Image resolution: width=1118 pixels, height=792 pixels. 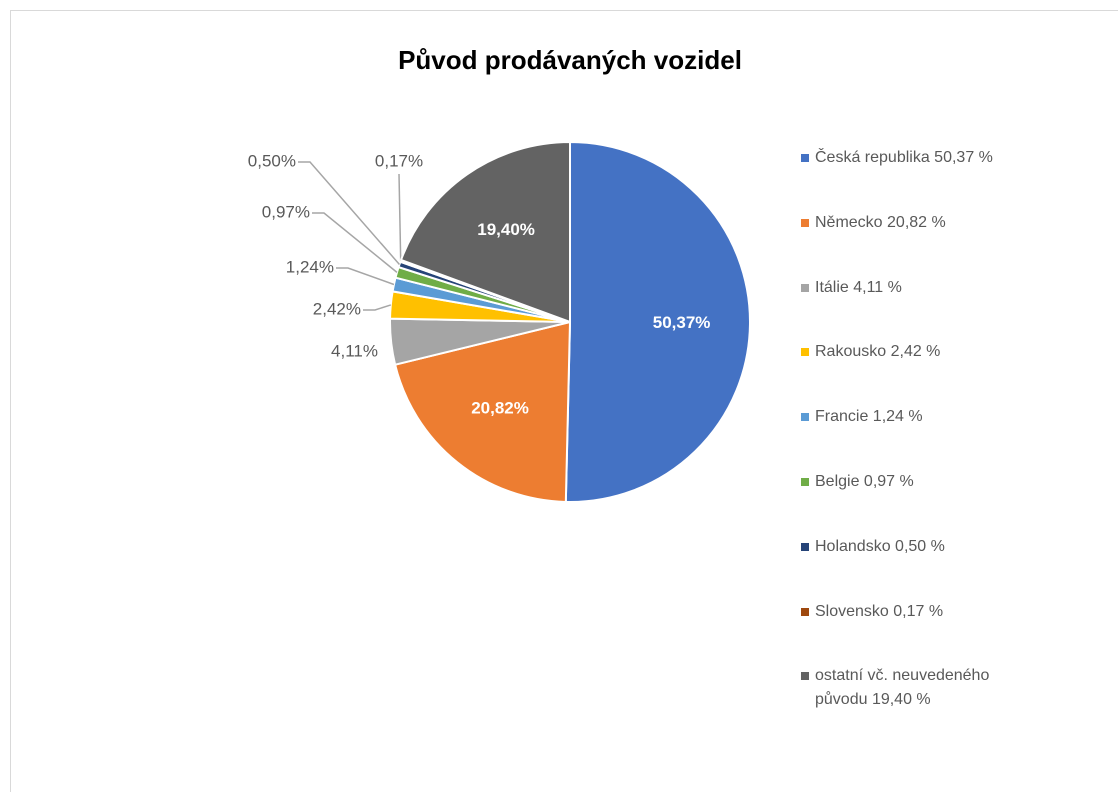 What do you see at coordinates (286, 211) in the screenshot?
I see `data-label: 0,97%` at bounding box center [286, 211].